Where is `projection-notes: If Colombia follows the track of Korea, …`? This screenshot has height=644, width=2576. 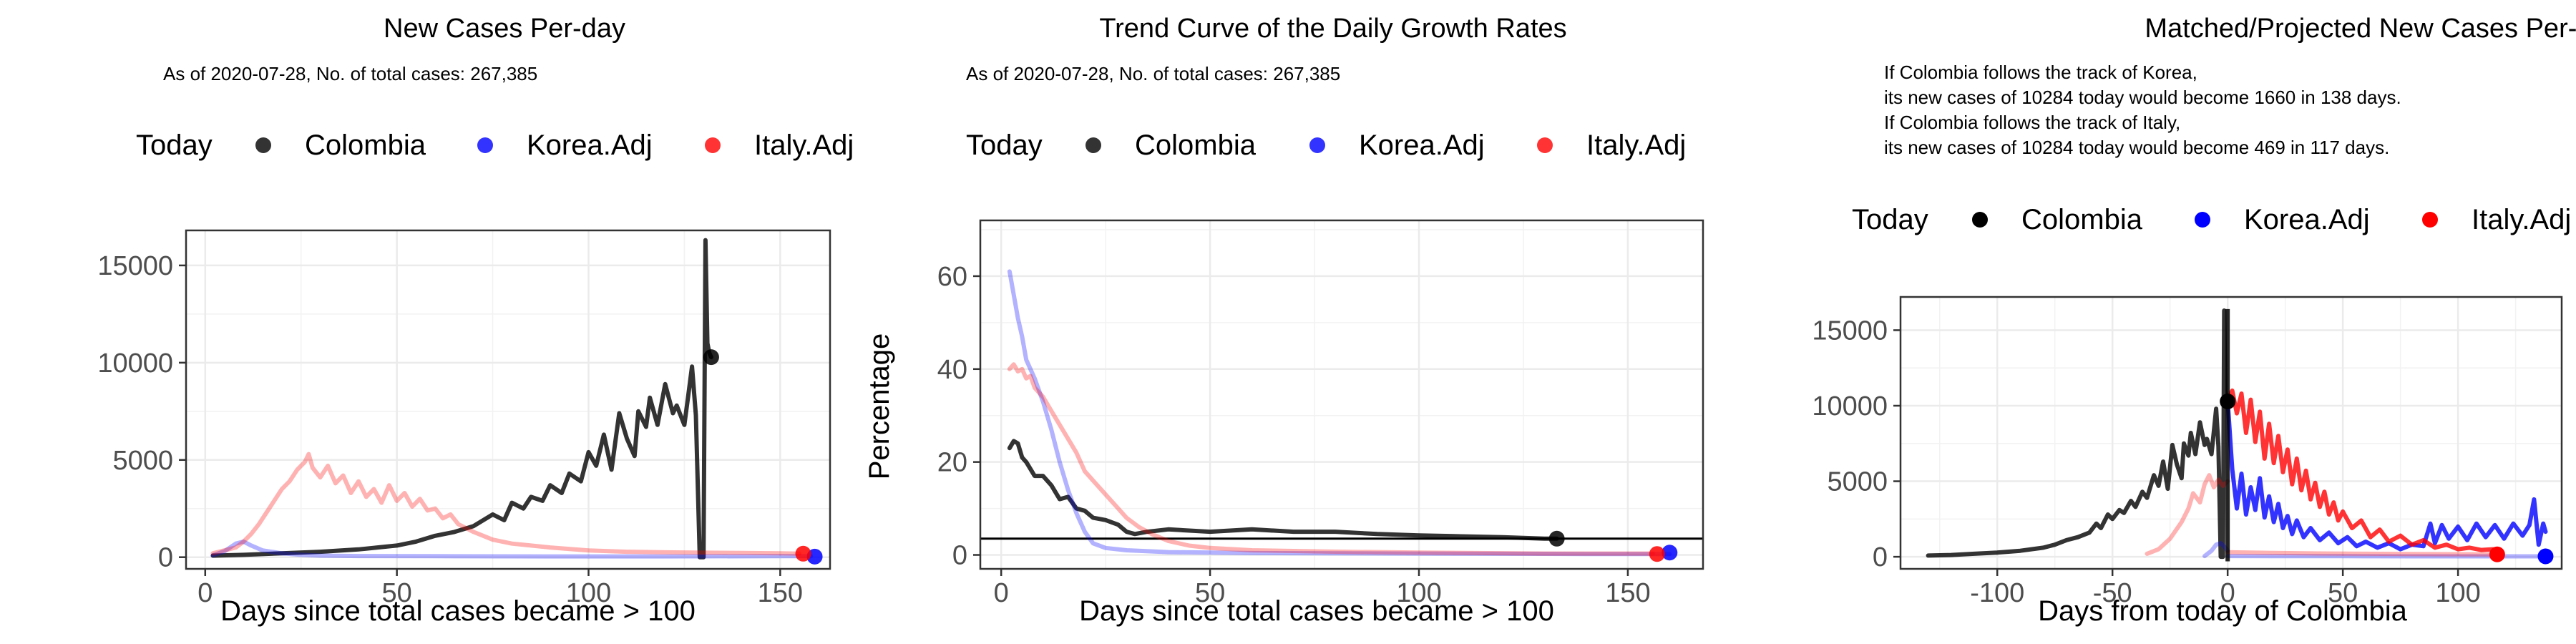 projection-notes: If Colombia follows the track of Korea, … is located at coordinates (2142, 110).